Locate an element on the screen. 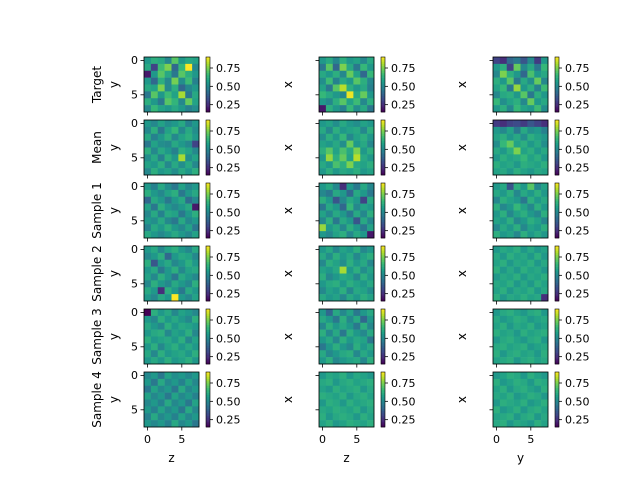 This screenshot has width=640, height=480. colorbar-tick-label: 0.50 is located at coordinates (577, 338).